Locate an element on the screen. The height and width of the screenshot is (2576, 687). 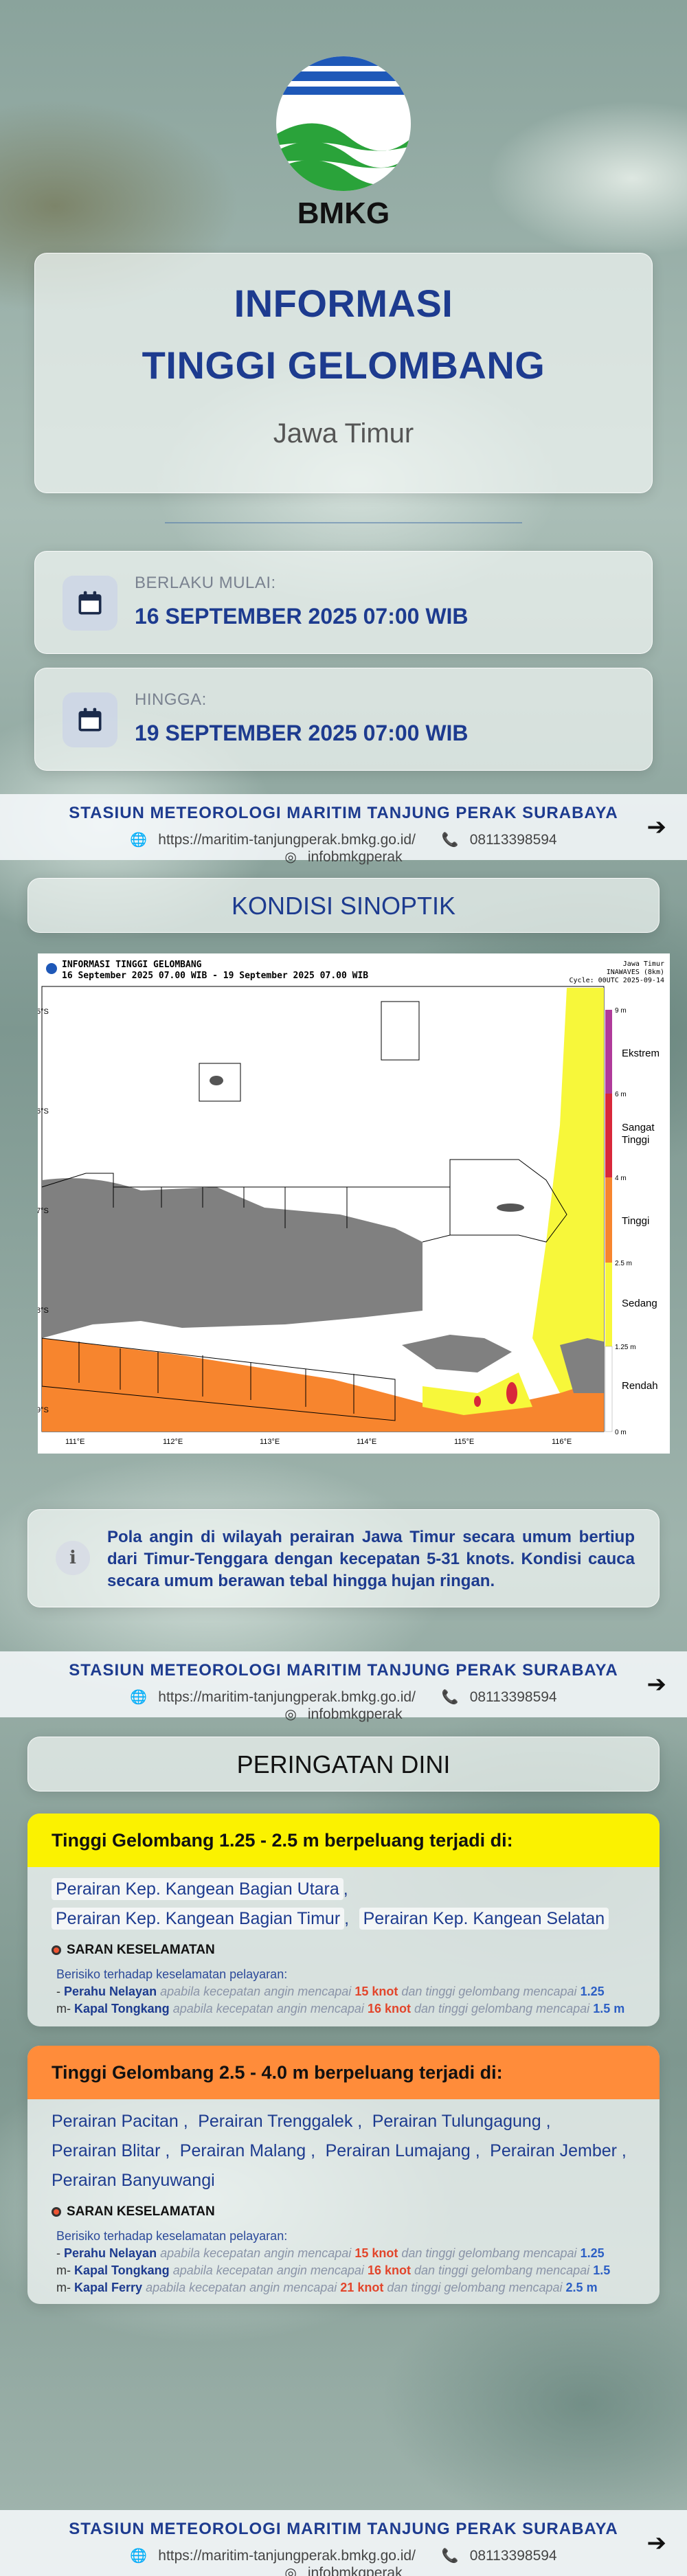
area-item: Perairan Banyuwangi is located at coordinates (134, 2180).